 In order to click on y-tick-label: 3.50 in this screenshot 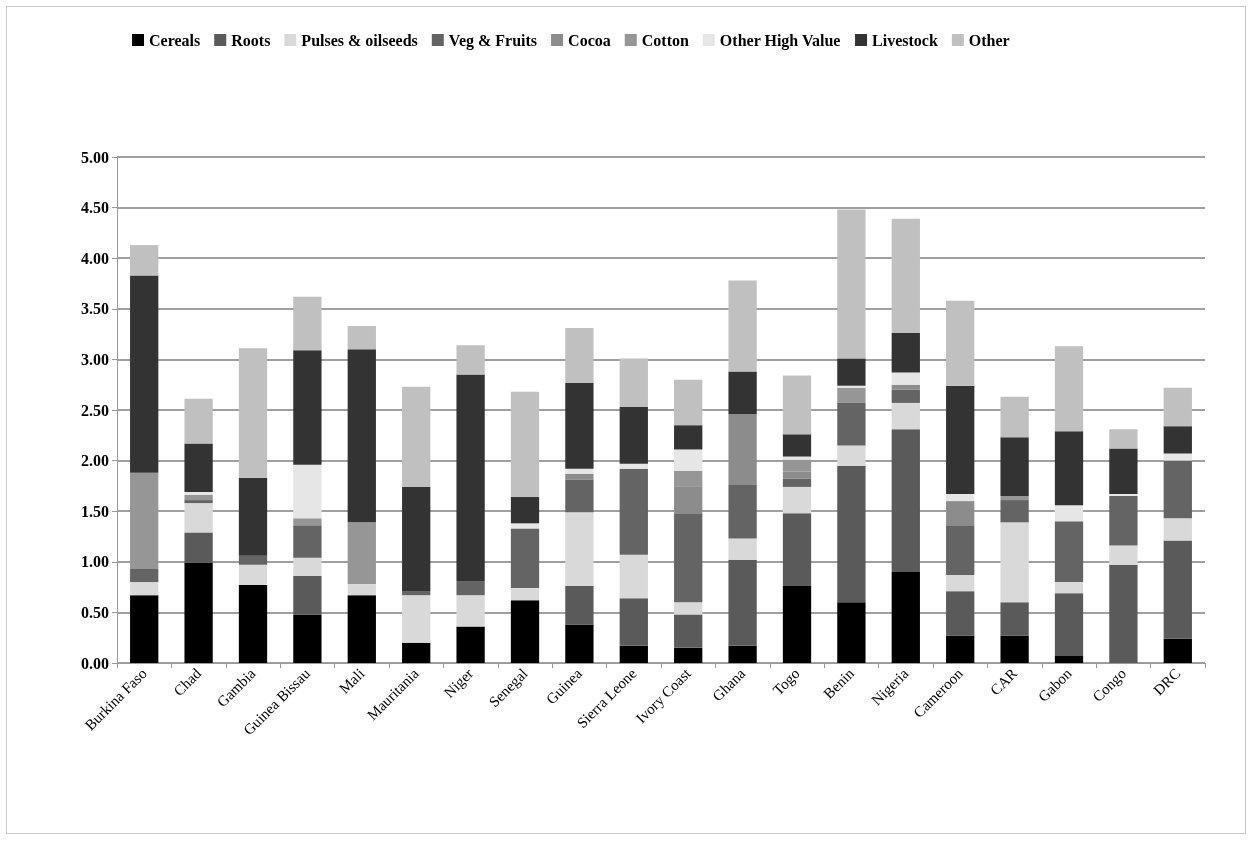, I will do `click(95, 309)`.